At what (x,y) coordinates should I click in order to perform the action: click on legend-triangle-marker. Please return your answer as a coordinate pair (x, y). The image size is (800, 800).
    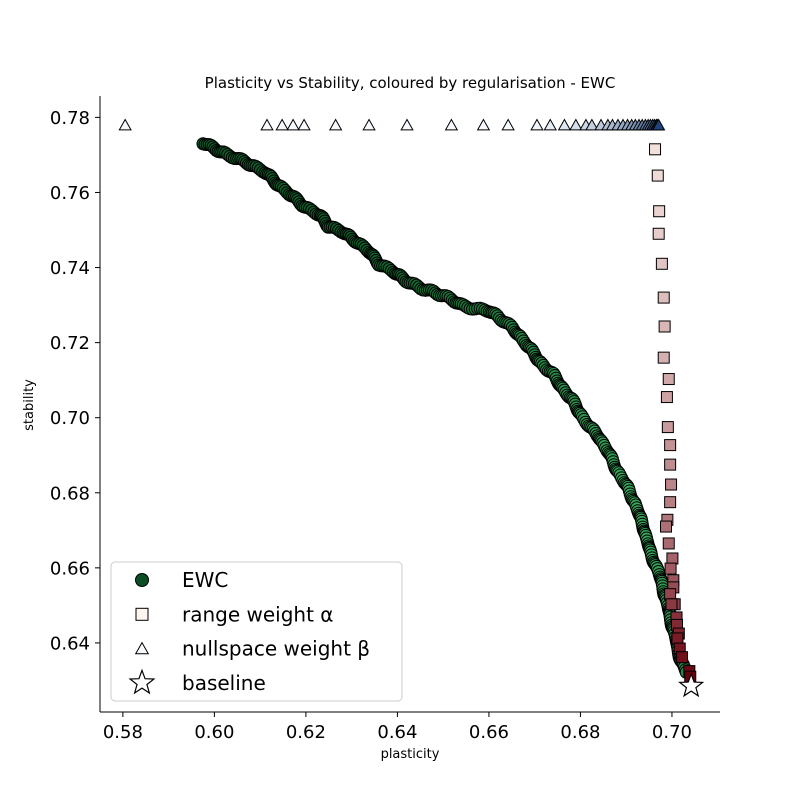
    Looking at the image, I should click on (142, 648).